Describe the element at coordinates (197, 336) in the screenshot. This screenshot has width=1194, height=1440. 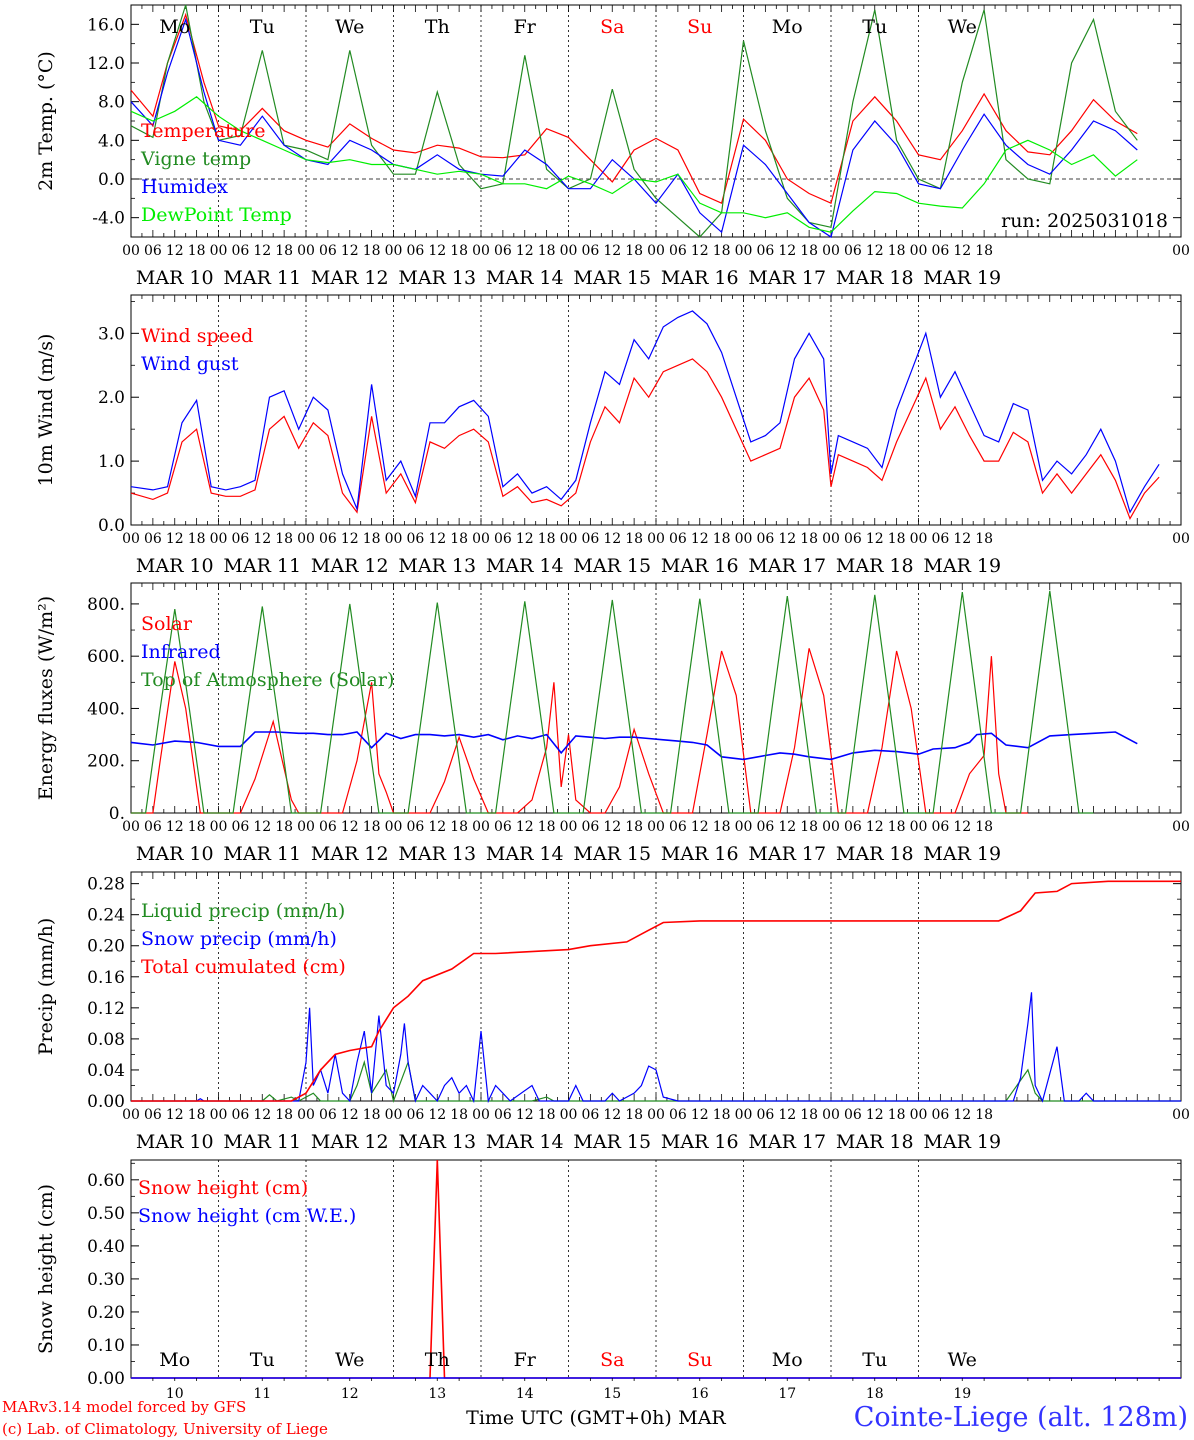
I see `legend-entry: Wind speed` at that location.